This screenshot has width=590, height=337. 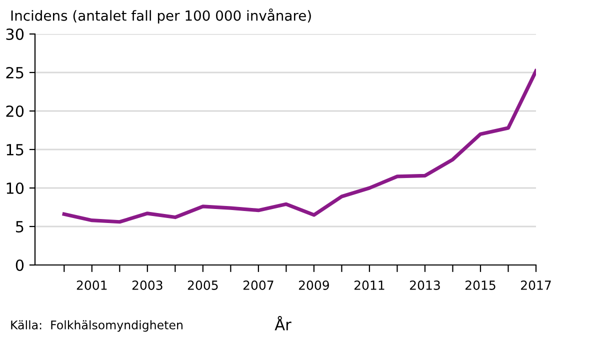 I want to click on y-axis-title: Incidens (antalet fall per 100 000 invånare), so click(x=161, y=16).